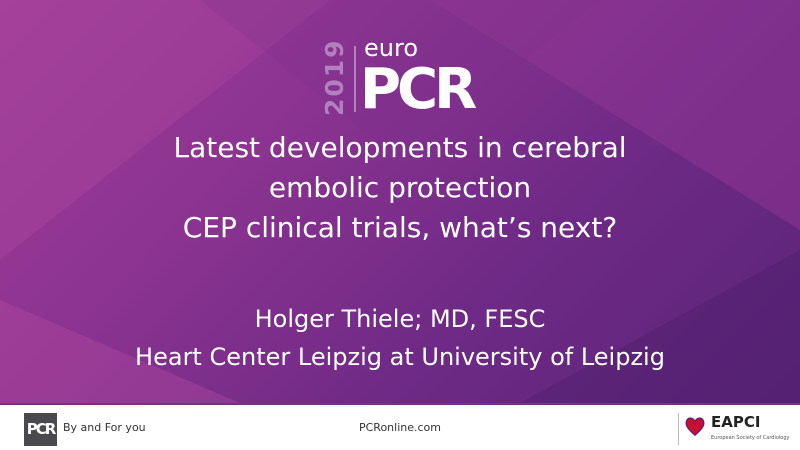  Describe the element at coordinates (418, 89) in the screenshot. I see `logo-pcr: PCR` at that location.